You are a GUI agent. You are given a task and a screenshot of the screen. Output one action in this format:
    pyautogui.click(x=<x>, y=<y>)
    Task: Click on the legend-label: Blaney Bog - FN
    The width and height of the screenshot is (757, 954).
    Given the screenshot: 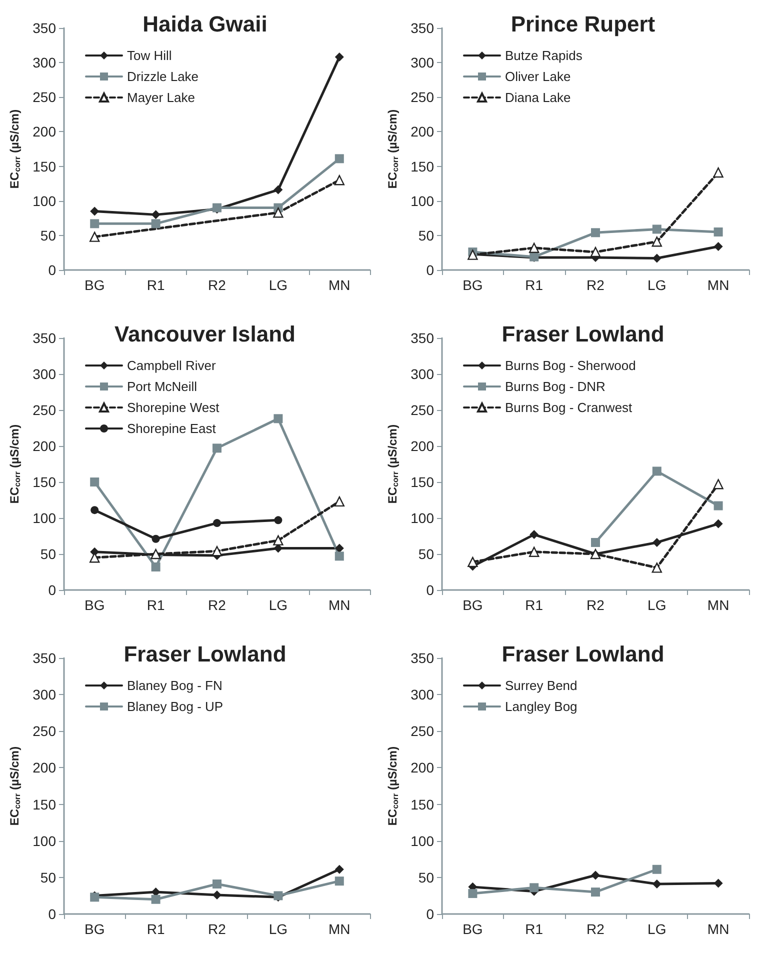 What is the action you would take?
    pyautogui.click(x=174, y=685)
    